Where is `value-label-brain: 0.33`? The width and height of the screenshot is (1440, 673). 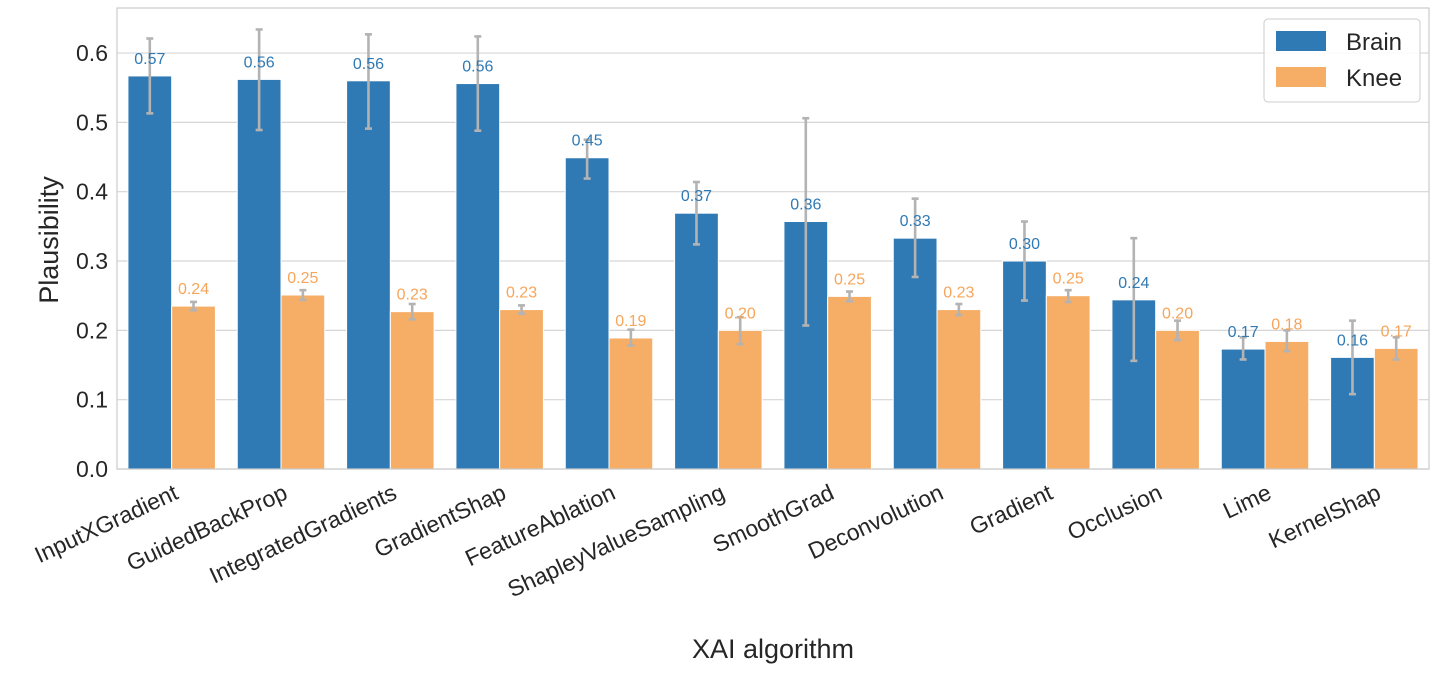 value-label-brain: 0.33 is located at coordinates (915, 221).